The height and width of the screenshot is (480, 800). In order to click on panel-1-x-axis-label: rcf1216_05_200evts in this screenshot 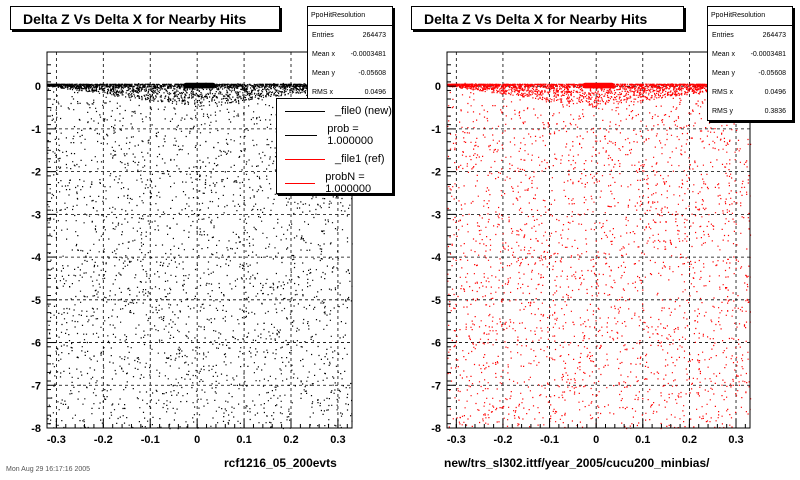, I will do `click(280, 463)`.